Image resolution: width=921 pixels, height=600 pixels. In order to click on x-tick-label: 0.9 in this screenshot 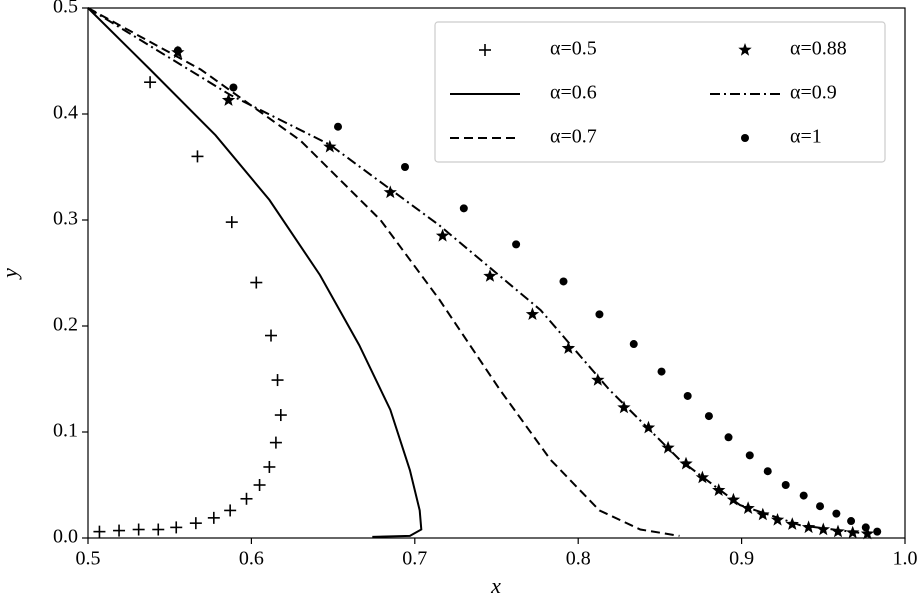, I will do `click(741, 559)`.